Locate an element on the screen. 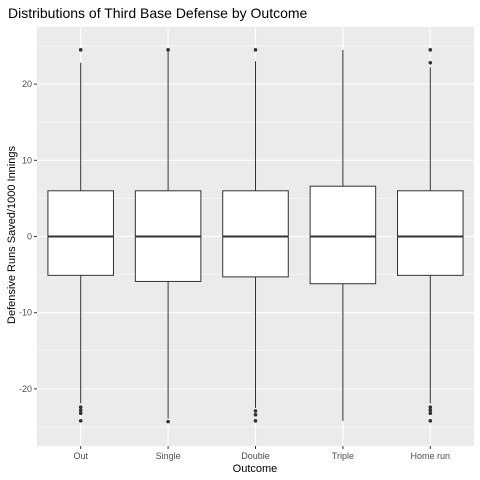 This screenshot has height=480, width=480. x-axis-title: Outcome is located at coordinates (255, 469).